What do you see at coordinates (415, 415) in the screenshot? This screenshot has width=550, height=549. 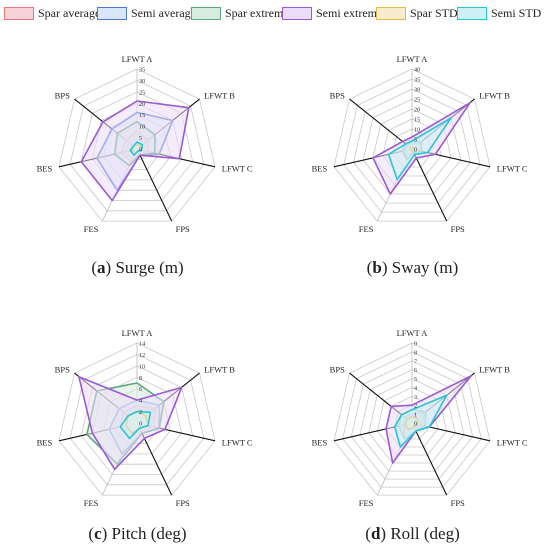 I see `tick-label: 1` at bounding box center [415, 415].